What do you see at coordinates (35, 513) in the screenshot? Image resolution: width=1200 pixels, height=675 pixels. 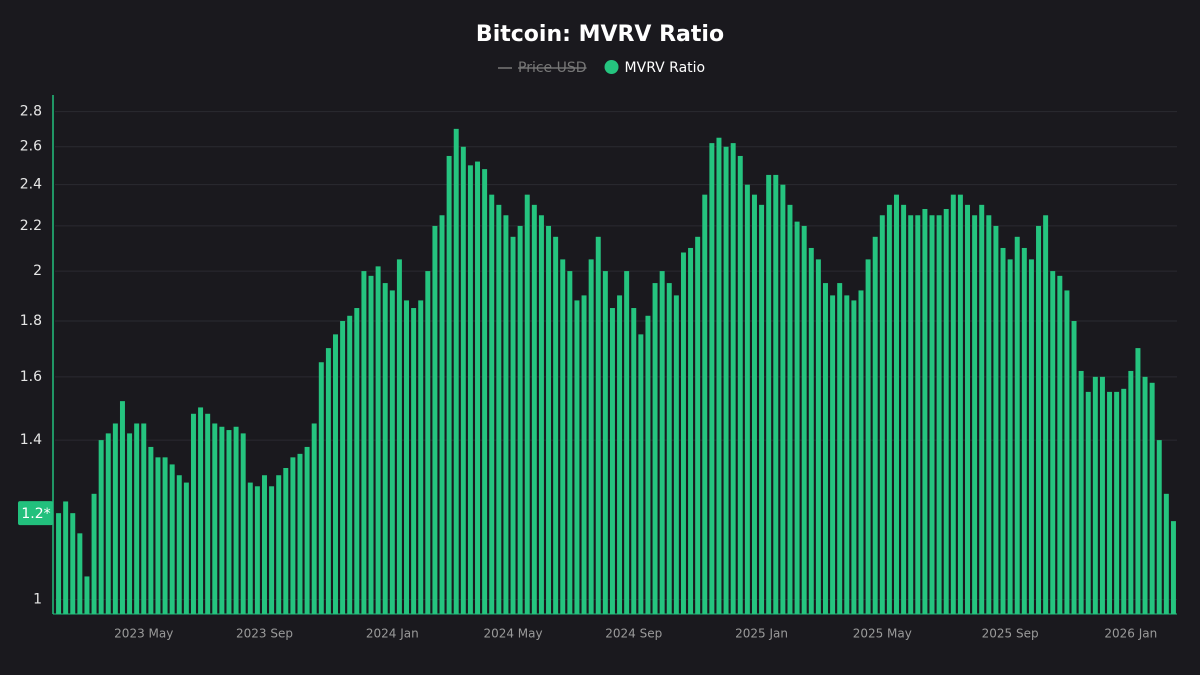 I see `current-value-marker` at bounding box center [35, 513].